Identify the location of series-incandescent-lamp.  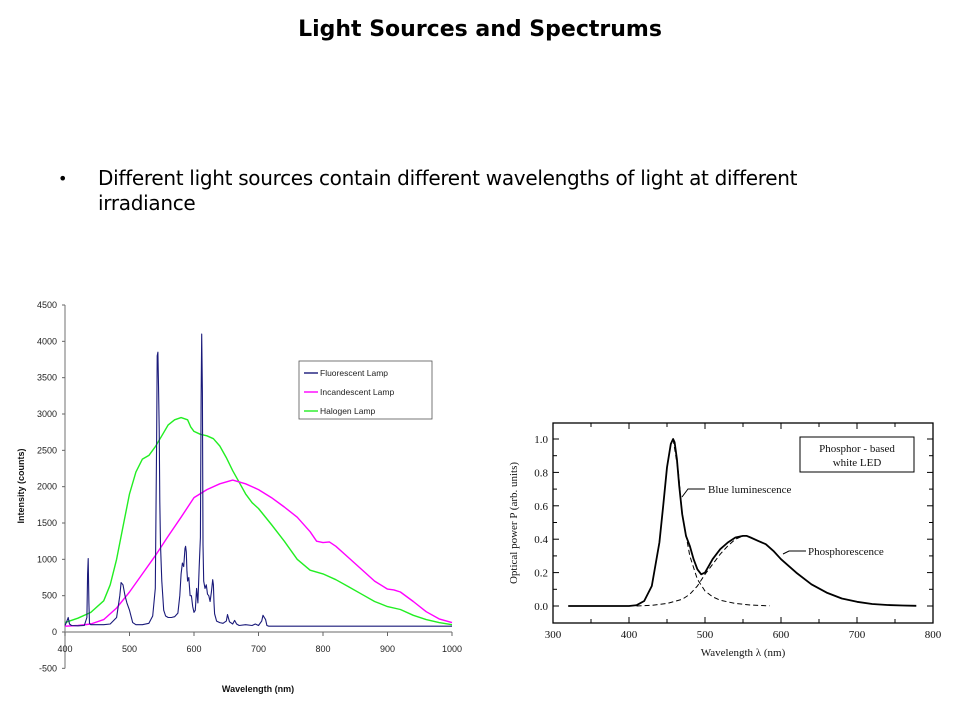
(258, 553).